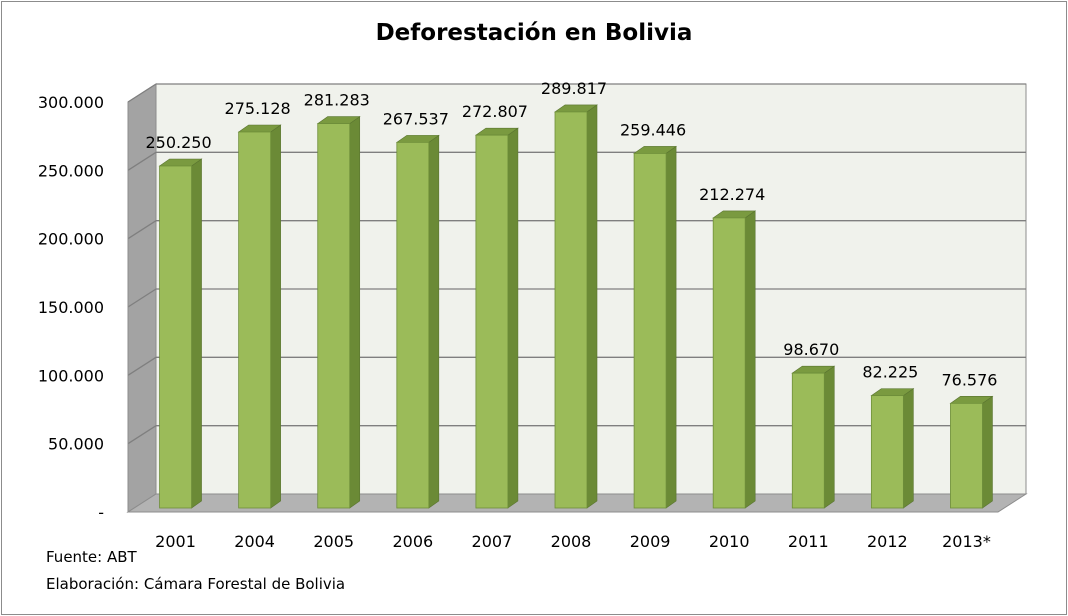 The height and width of the screenshot is (616, 1068). What do you see at coordinates (416, 118) in the screenshot?
I see `data-label: 267.537` at bounding box center [416, 118].